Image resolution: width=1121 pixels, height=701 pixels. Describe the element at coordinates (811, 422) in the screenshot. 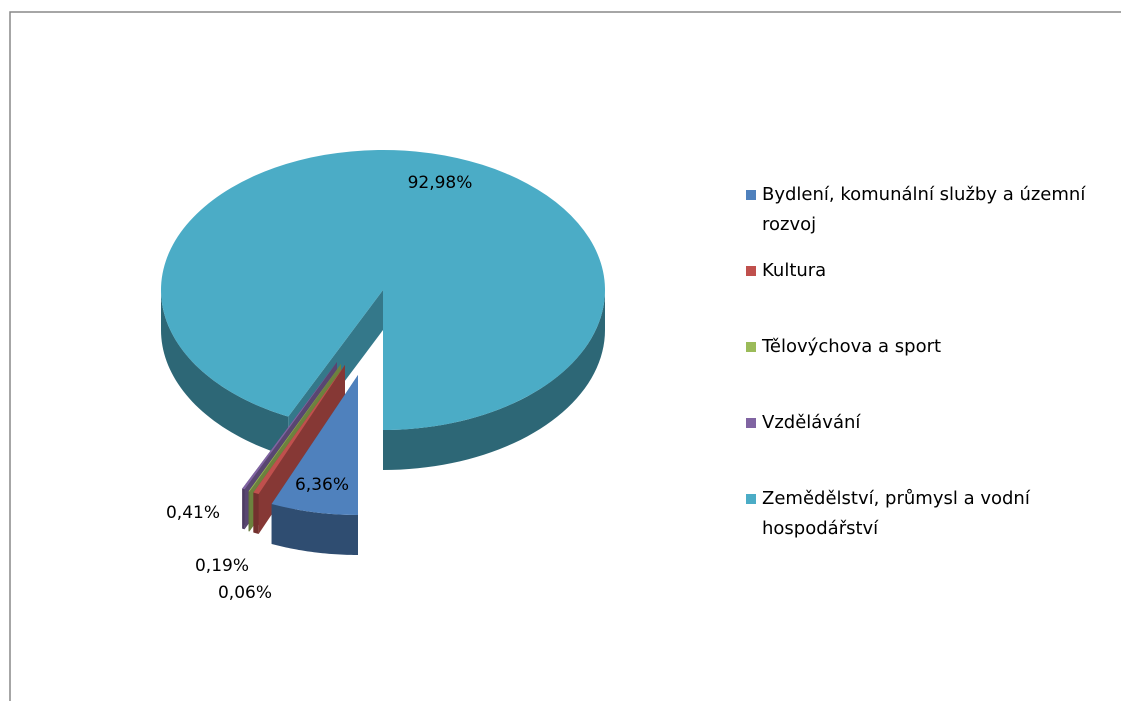

I see `legend-label: Vzdělávání` at that location.